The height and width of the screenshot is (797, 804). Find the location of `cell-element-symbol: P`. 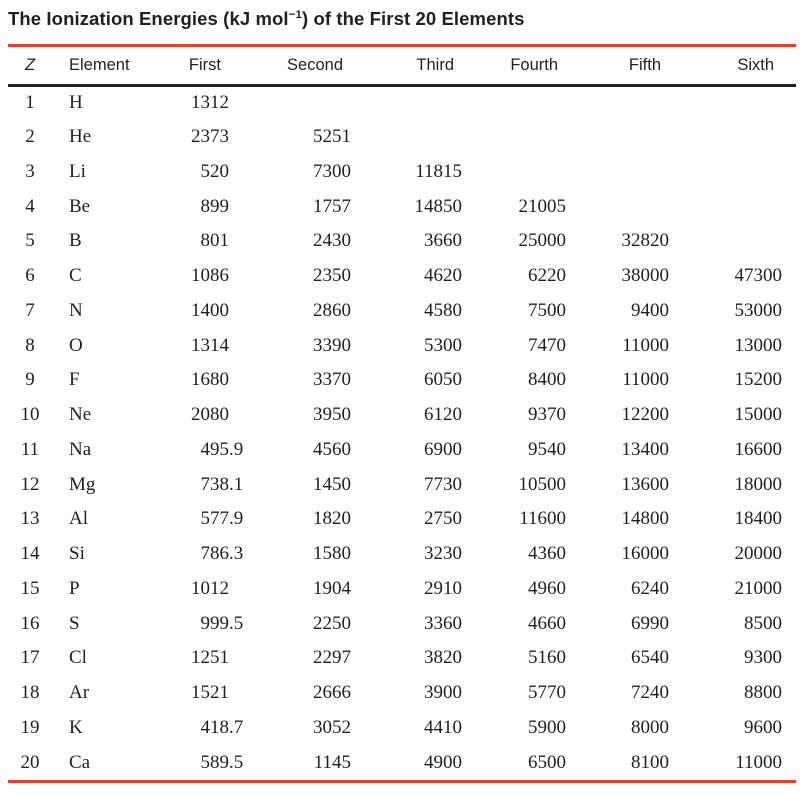

cell-element-symbol: P is located at coordinates (74, 588).